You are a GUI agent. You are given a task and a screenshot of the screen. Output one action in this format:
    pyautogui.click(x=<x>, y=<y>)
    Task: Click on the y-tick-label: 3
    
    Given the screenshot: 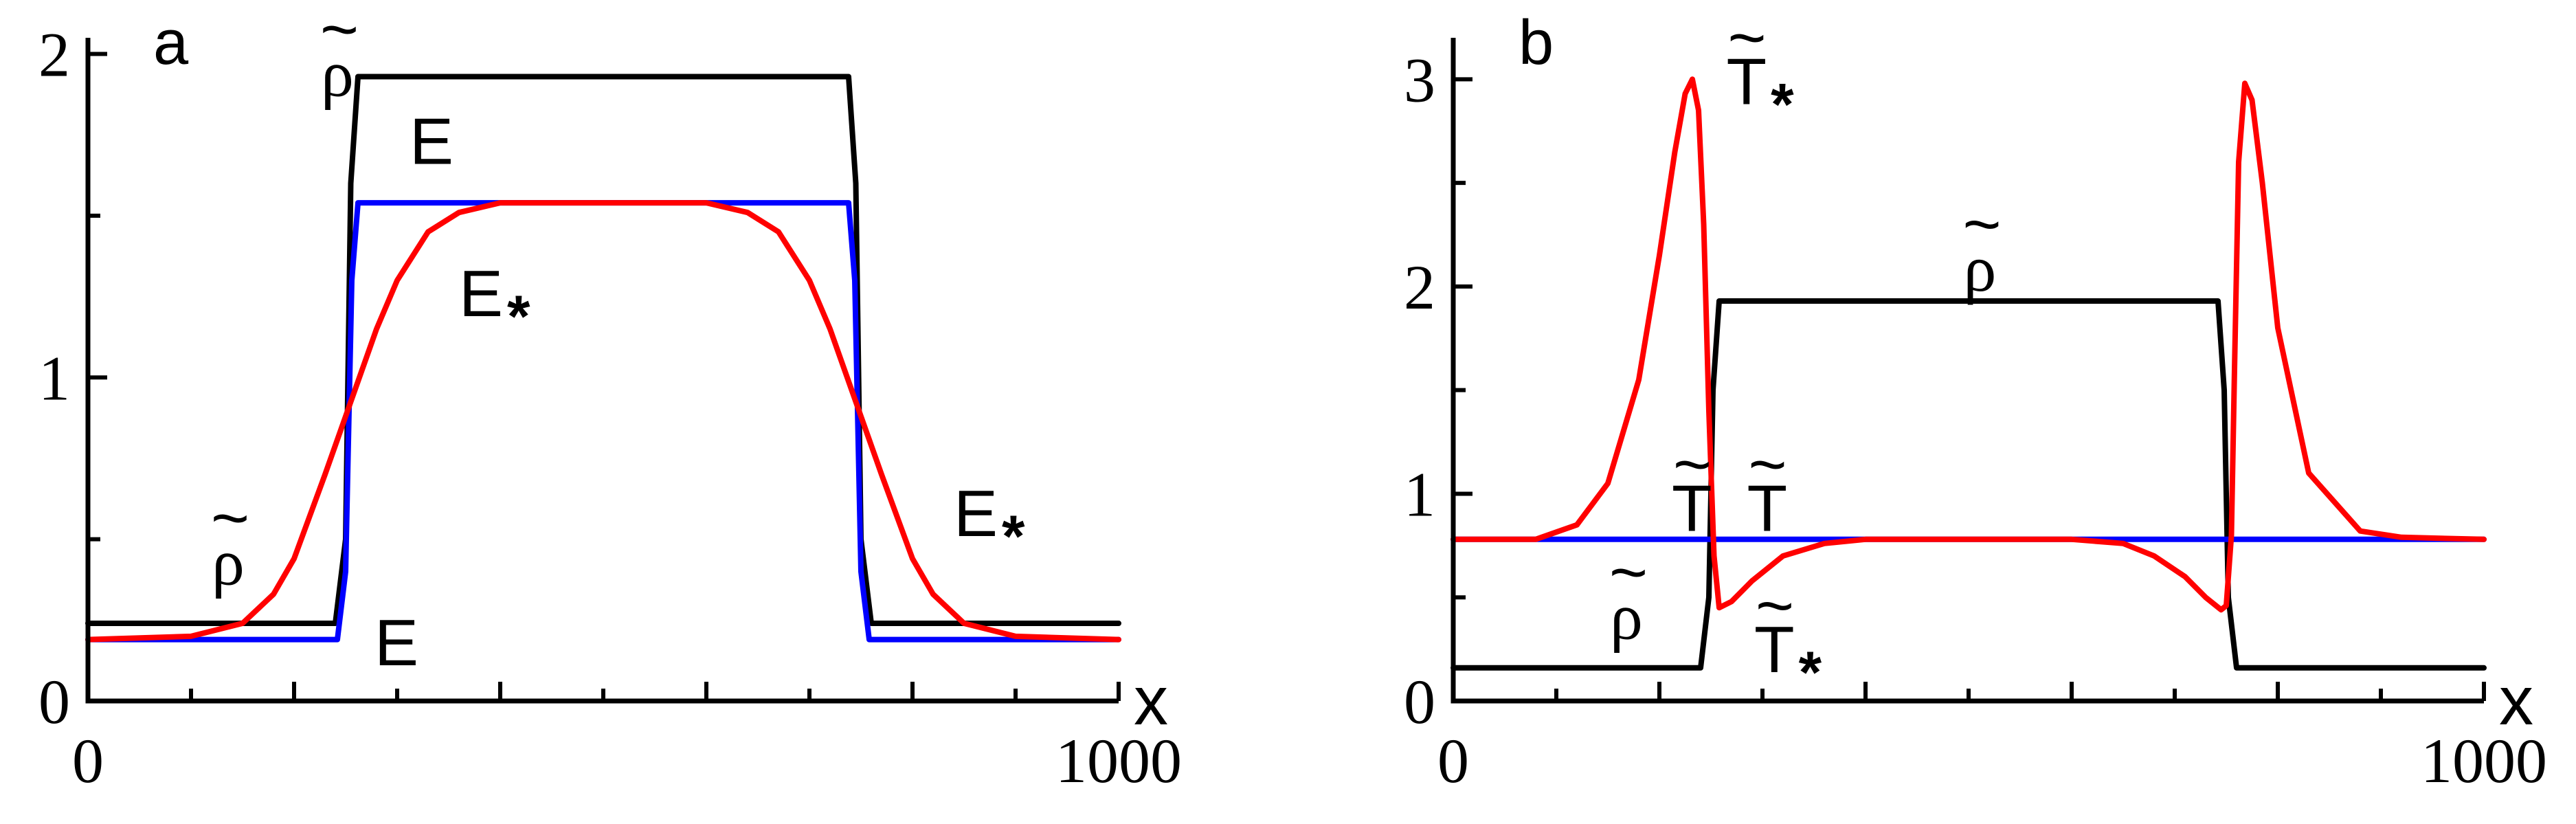 What is the action you would take?
    pyautogui.click(x=1419, y=80)
    